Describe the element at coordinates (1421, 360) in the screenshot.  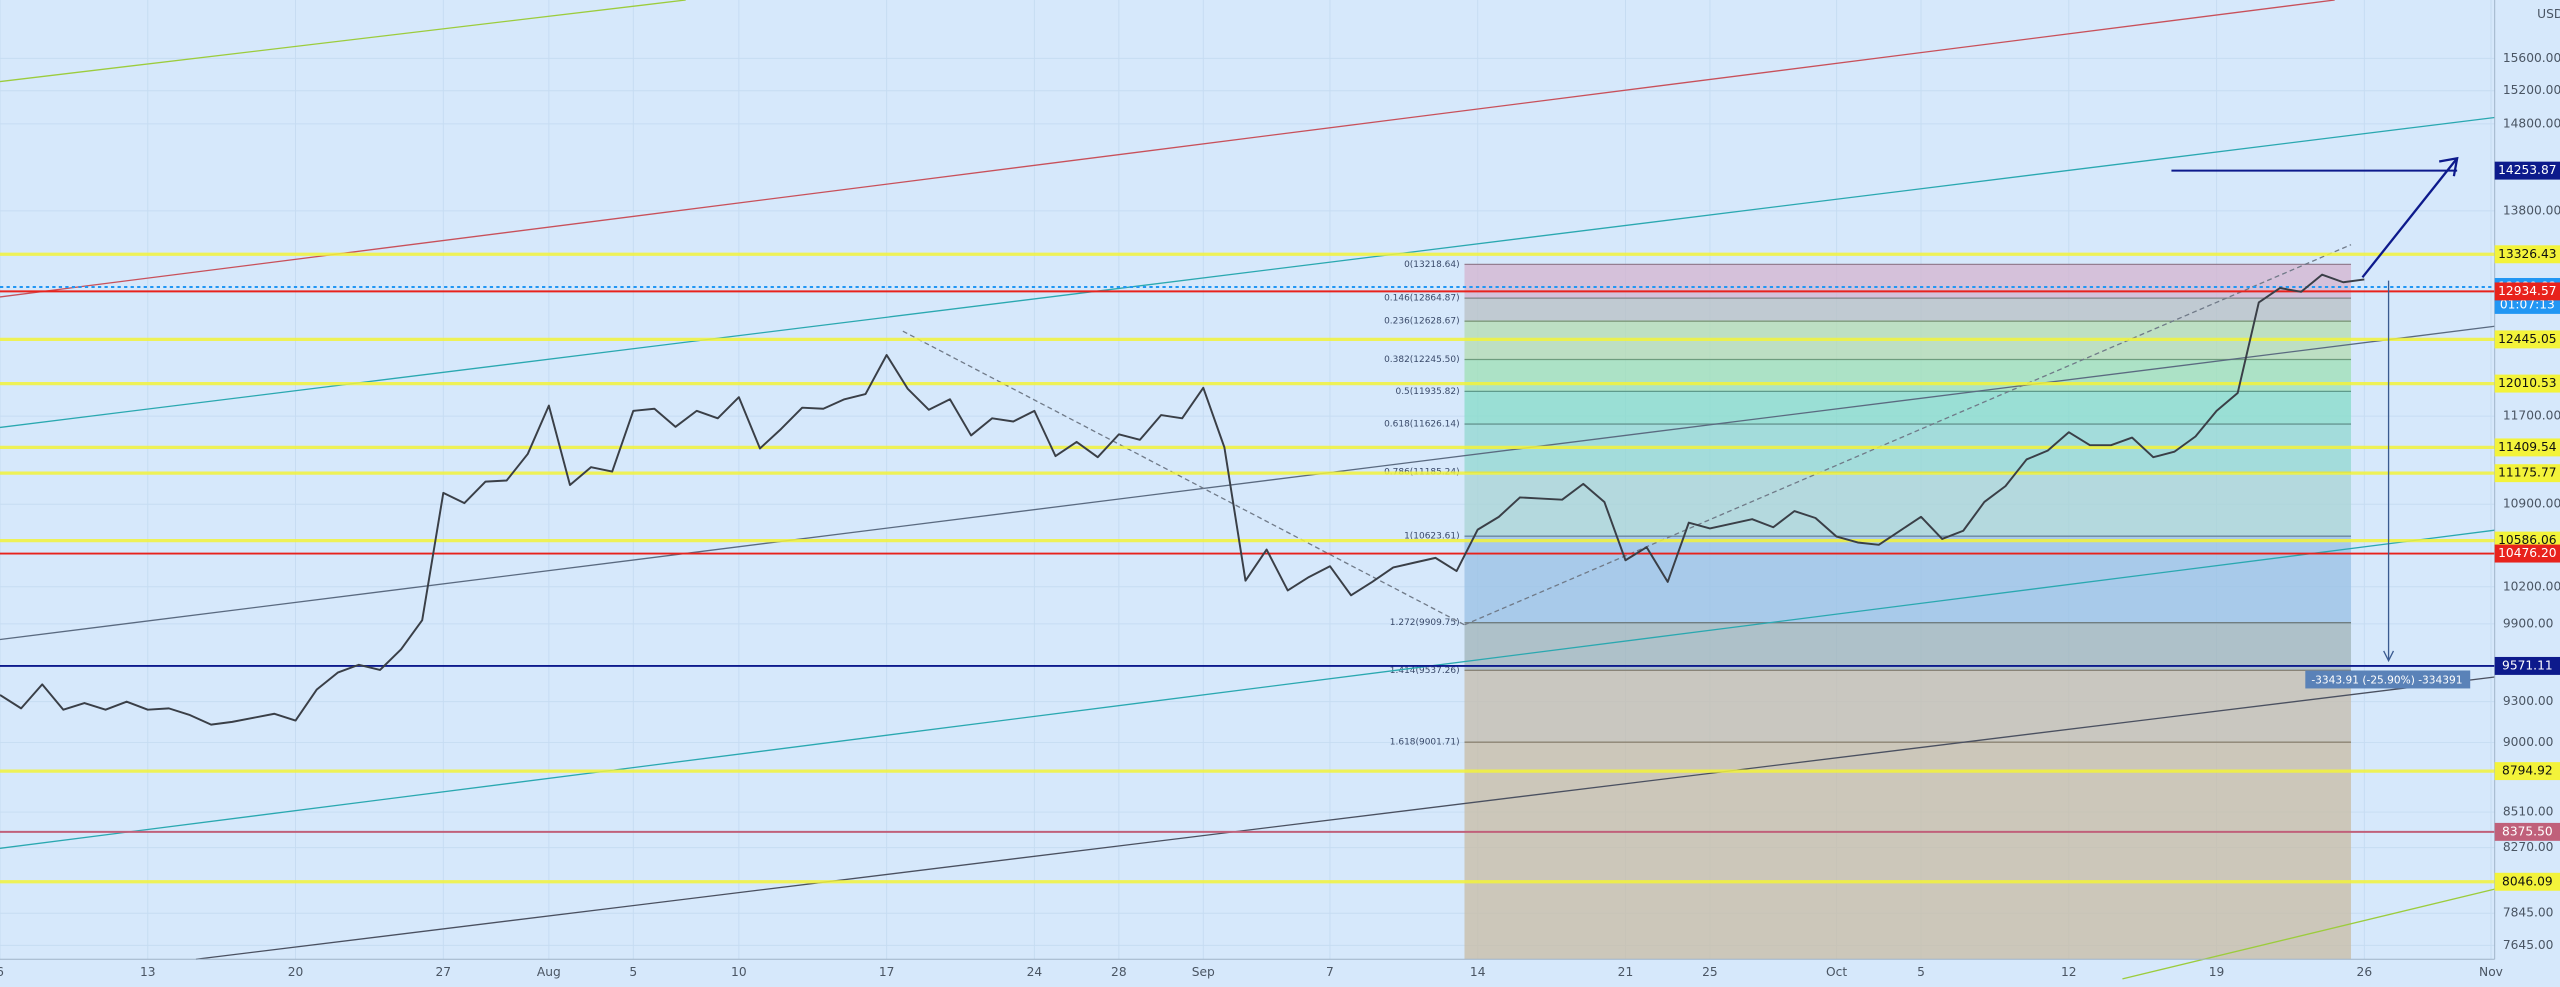
I see `fib-label: 0.382(12245.50)` at that location.